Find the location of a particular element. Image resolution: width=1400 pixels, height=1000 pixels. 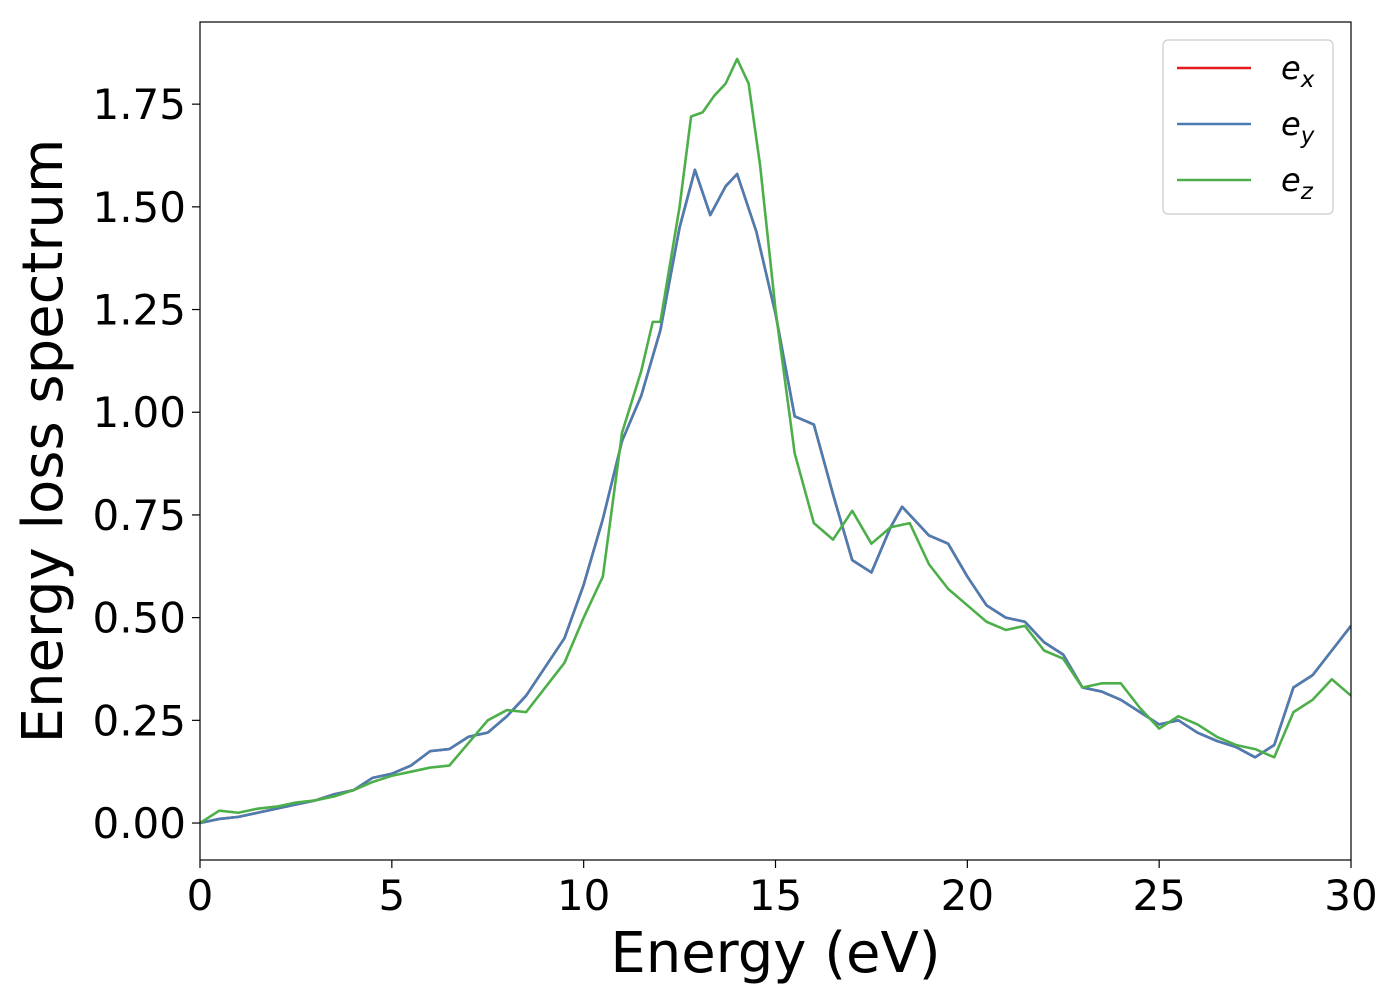

x-tick-label: 20 is located at coordinates (967, 895).